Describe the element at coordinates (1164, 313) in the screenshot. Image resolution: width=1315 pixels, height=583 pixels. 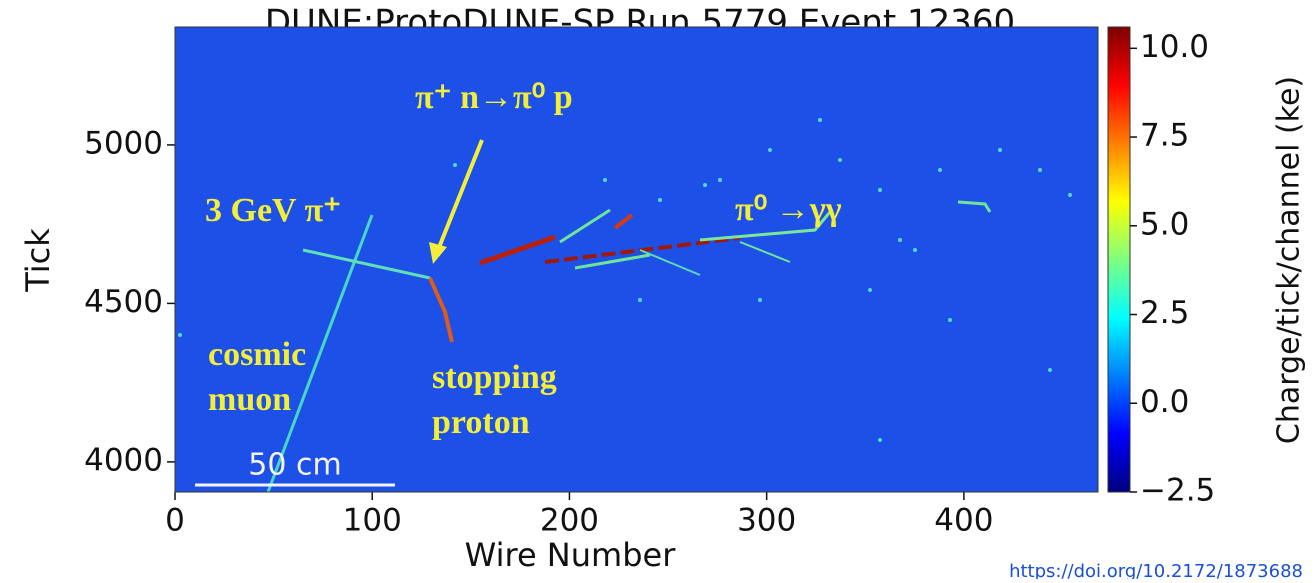
I see `colorbar-tick-label: 2.5` at that location.